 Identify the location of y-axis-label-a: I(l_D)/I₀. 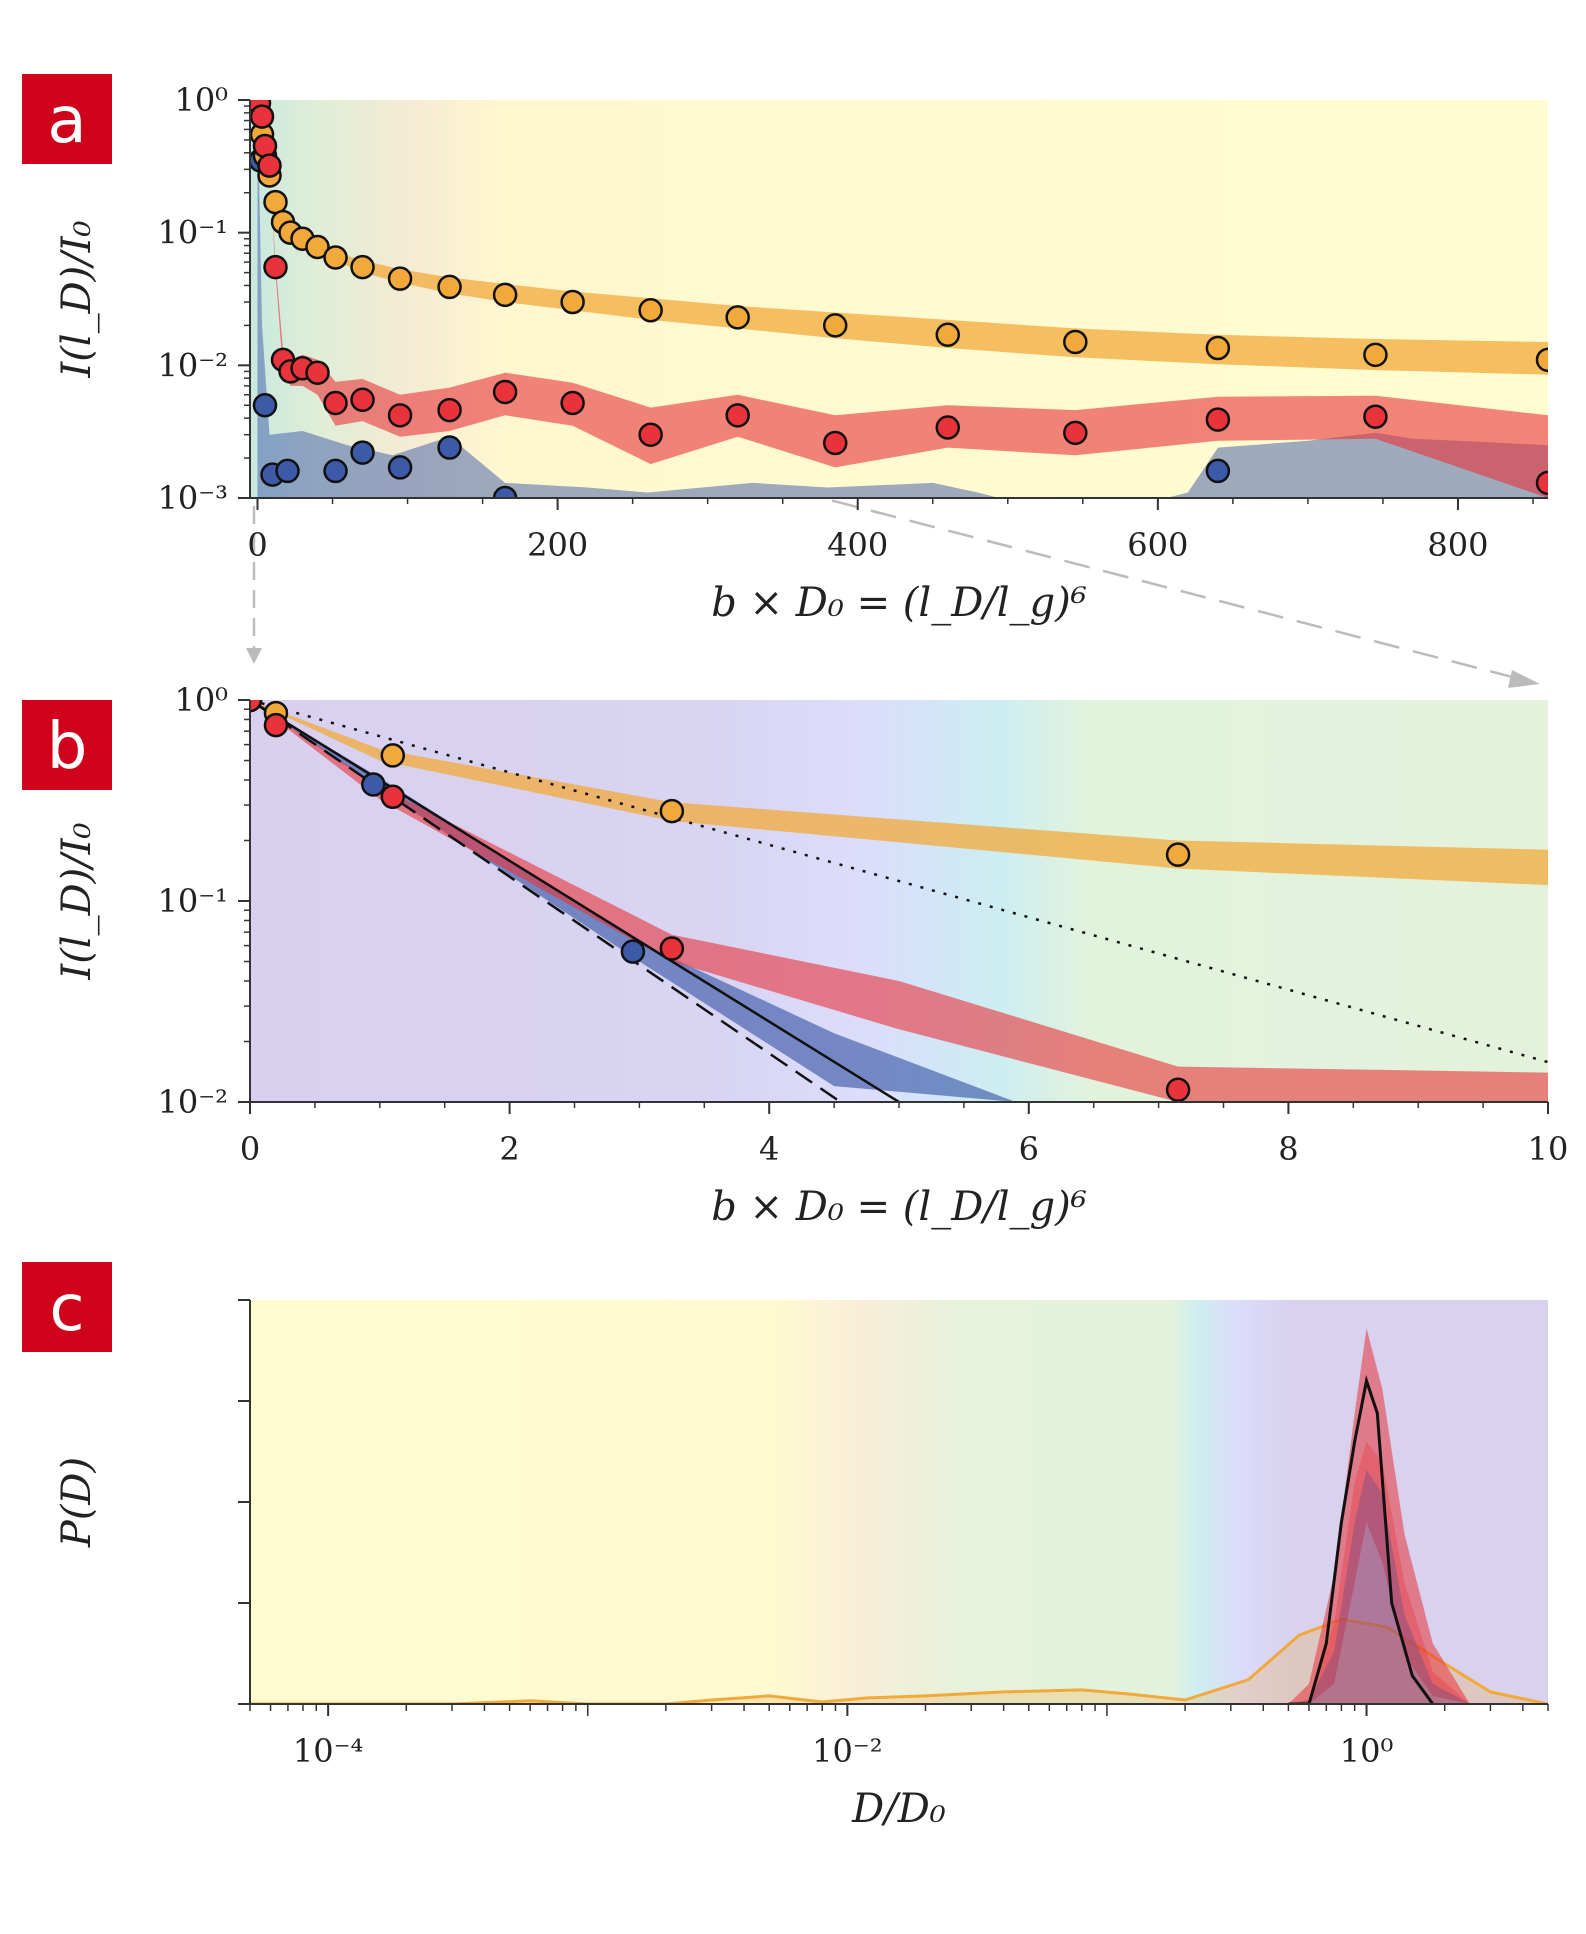
(77, 299).